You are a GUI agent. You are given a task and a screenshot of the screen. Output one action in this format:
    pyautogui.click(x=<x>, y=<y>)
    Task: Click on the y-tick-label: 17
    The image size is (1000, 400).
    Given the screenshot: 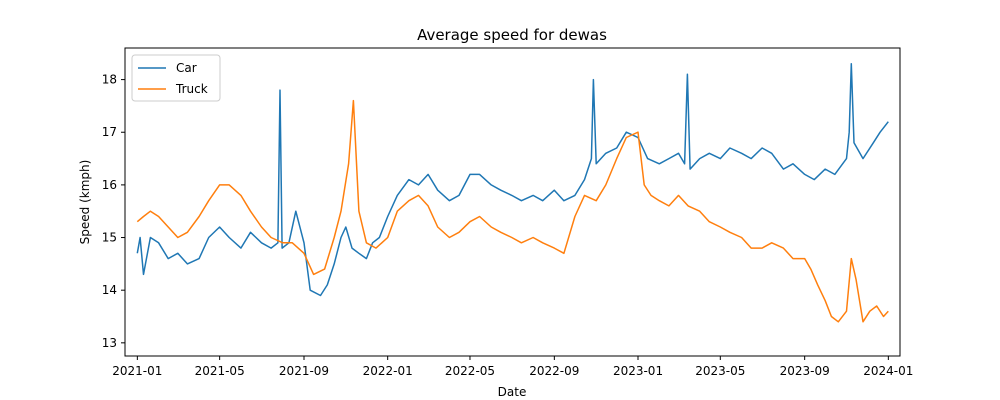 What is the action you would take?
    pyautogui.click(x=109, y=132)
    